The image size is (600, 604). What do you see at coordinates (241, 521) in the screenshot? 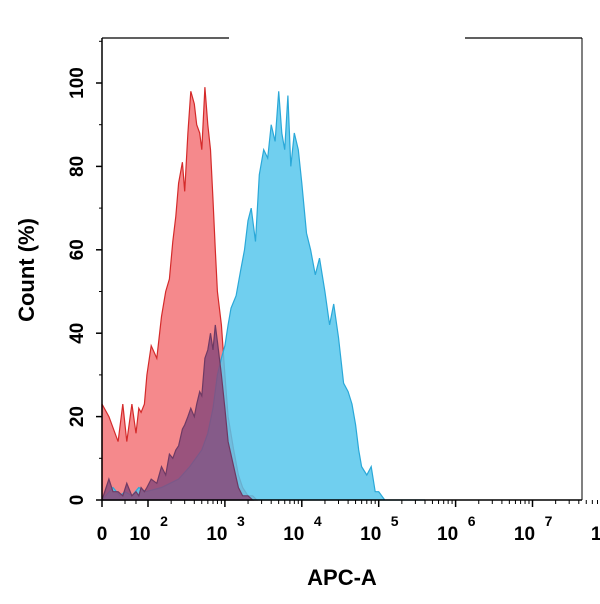
I see `x-tick-exponent: 3` at bounding box center [241, 521].